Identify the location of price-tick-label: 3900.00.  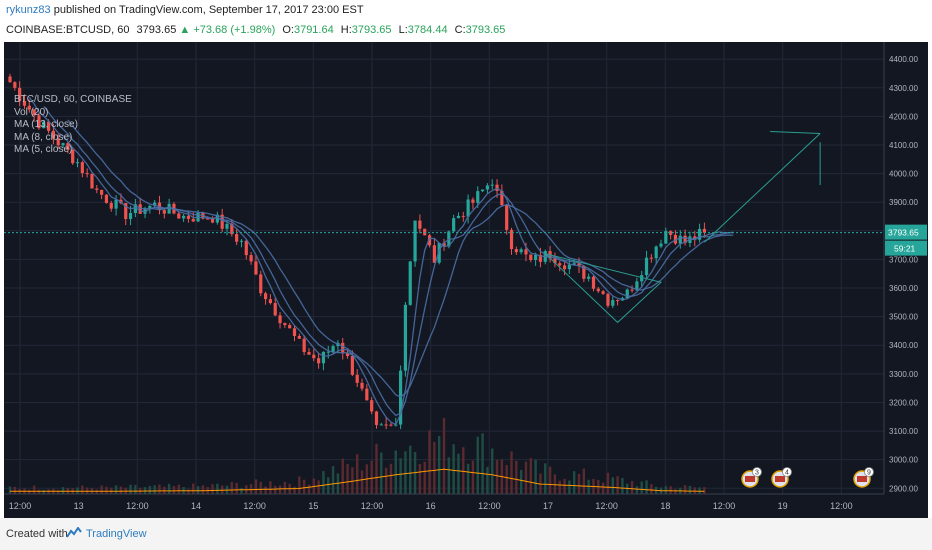
(903, 202).